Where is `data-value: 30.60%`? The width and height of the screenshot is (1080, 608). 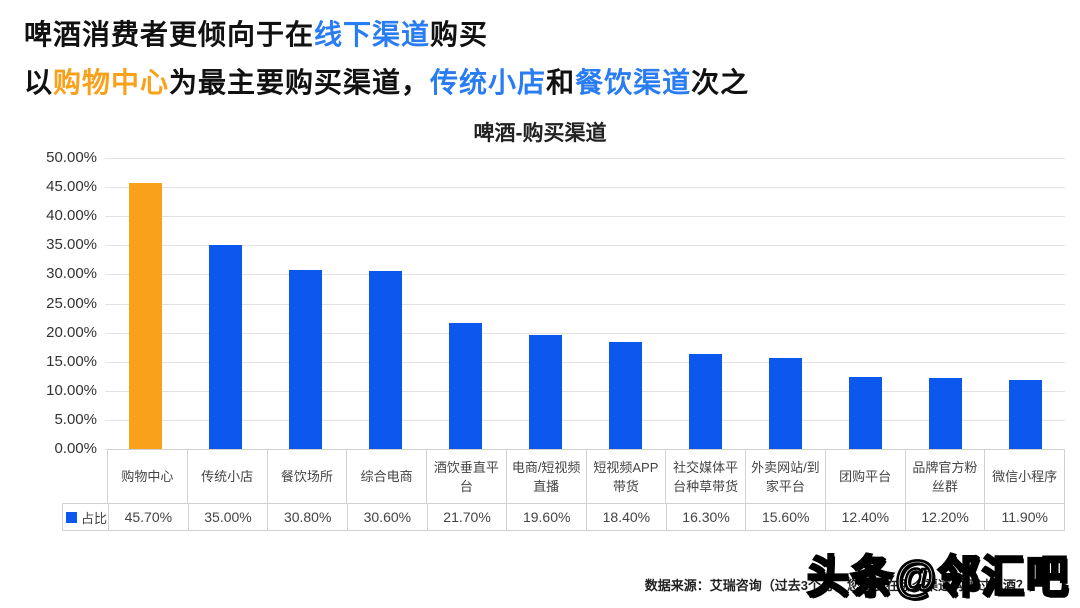
data-value: 30.60% is located at coordinates (387, 517).